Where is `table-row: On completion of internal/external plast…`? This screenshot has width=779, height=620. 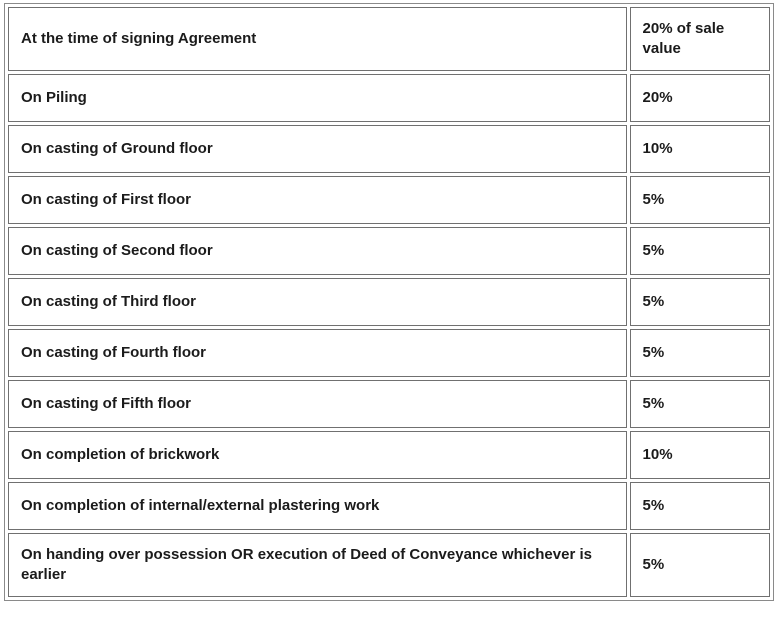
table-row: On completion of internal/external plast… is located at coordinates (389, 506).